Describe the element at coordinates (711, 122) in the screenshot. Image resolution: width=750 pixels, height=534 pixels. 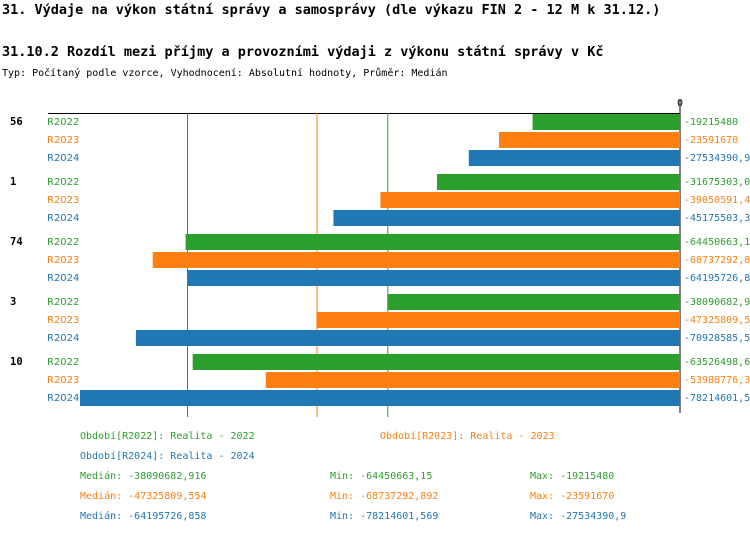
I see `value-label: -19215480` at that location.